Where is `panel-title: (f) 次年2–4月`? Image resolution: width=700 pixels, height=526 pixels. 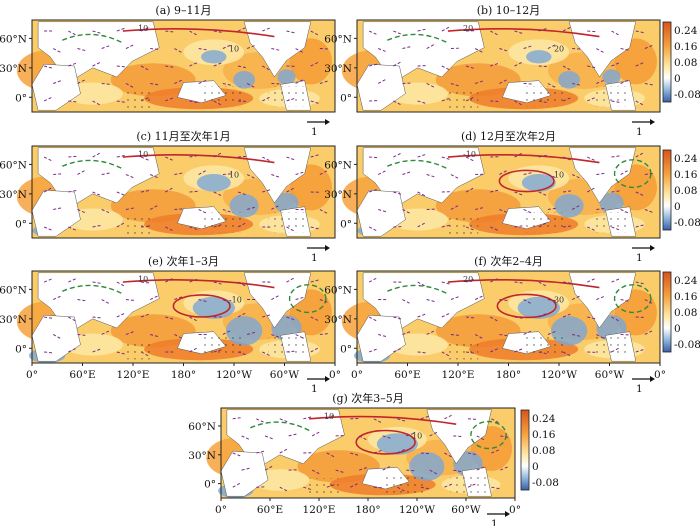
panel-title: (f) 次年2–4月 is located at coordinates (508, 261).